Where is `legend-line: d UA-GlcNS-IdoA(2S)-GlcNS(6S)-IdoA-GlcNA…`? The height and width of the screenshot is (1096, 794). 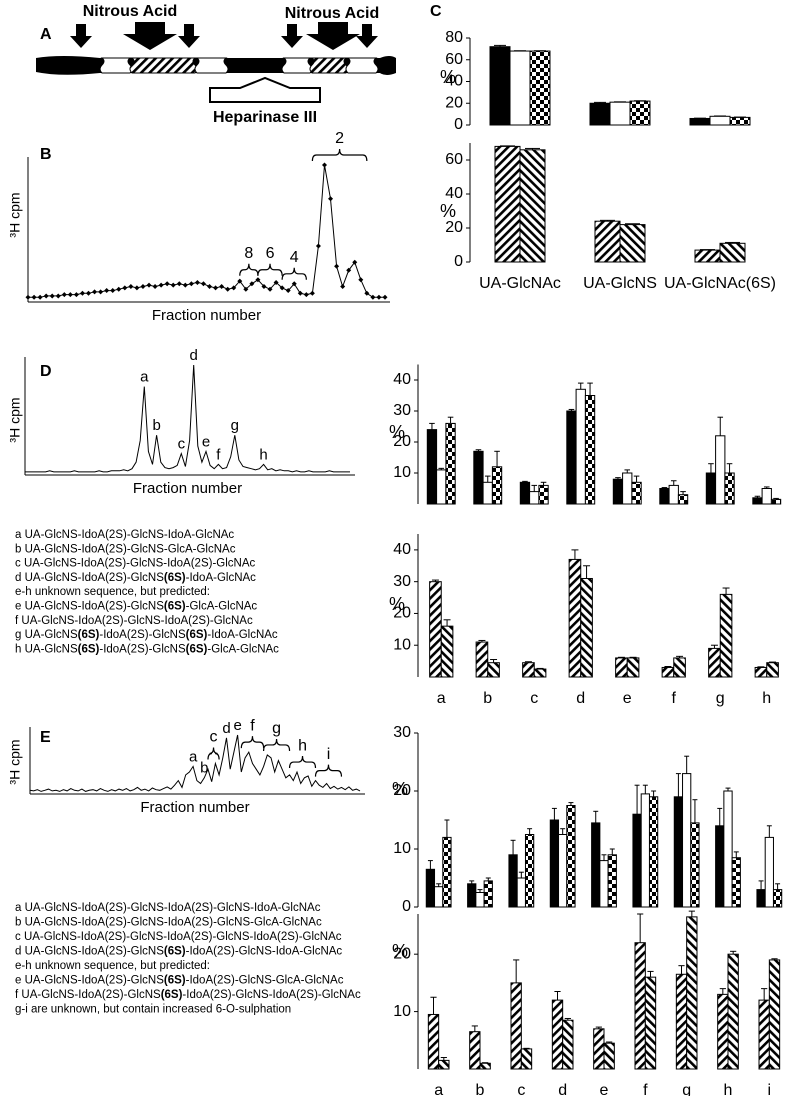 legend-line: d UA-GlcNS-IdoA(2S)-GlcNS(6S)-IdoA-GlcNA… is located at coordinates (135, 578).